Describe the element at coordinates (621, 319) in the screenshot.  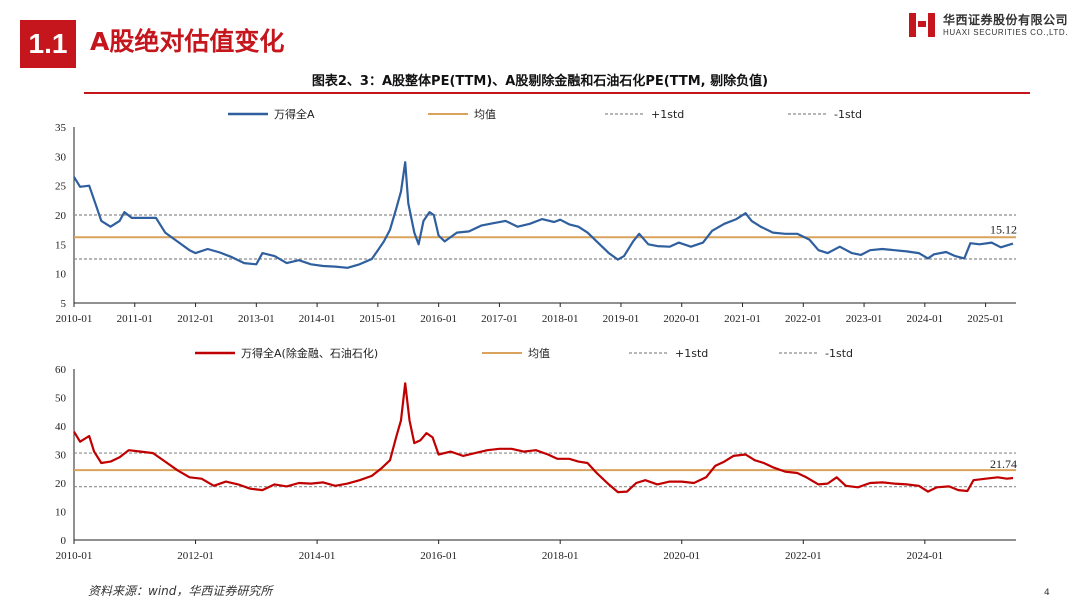
I see `x-tick-label: 2019-01` at that location.